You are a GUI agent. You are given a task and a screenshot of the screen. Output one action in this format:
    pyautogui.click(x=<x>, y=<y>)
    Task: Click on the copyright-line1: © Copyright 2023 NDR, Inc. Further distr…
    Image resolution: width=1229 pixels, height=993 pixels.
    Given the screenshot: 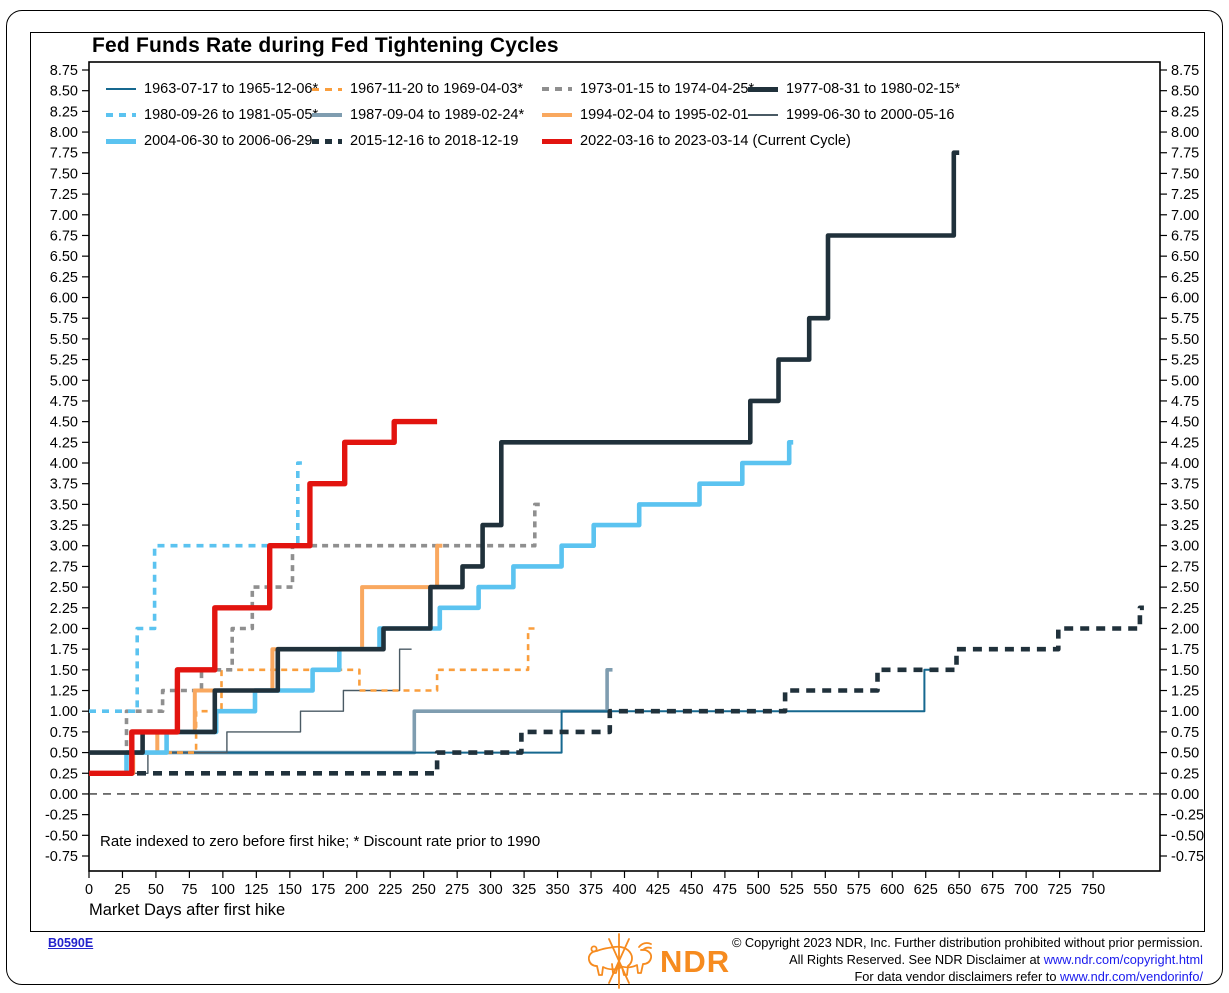 What is the action you would take?
    pyautogui.click(x=967, y=942)
    